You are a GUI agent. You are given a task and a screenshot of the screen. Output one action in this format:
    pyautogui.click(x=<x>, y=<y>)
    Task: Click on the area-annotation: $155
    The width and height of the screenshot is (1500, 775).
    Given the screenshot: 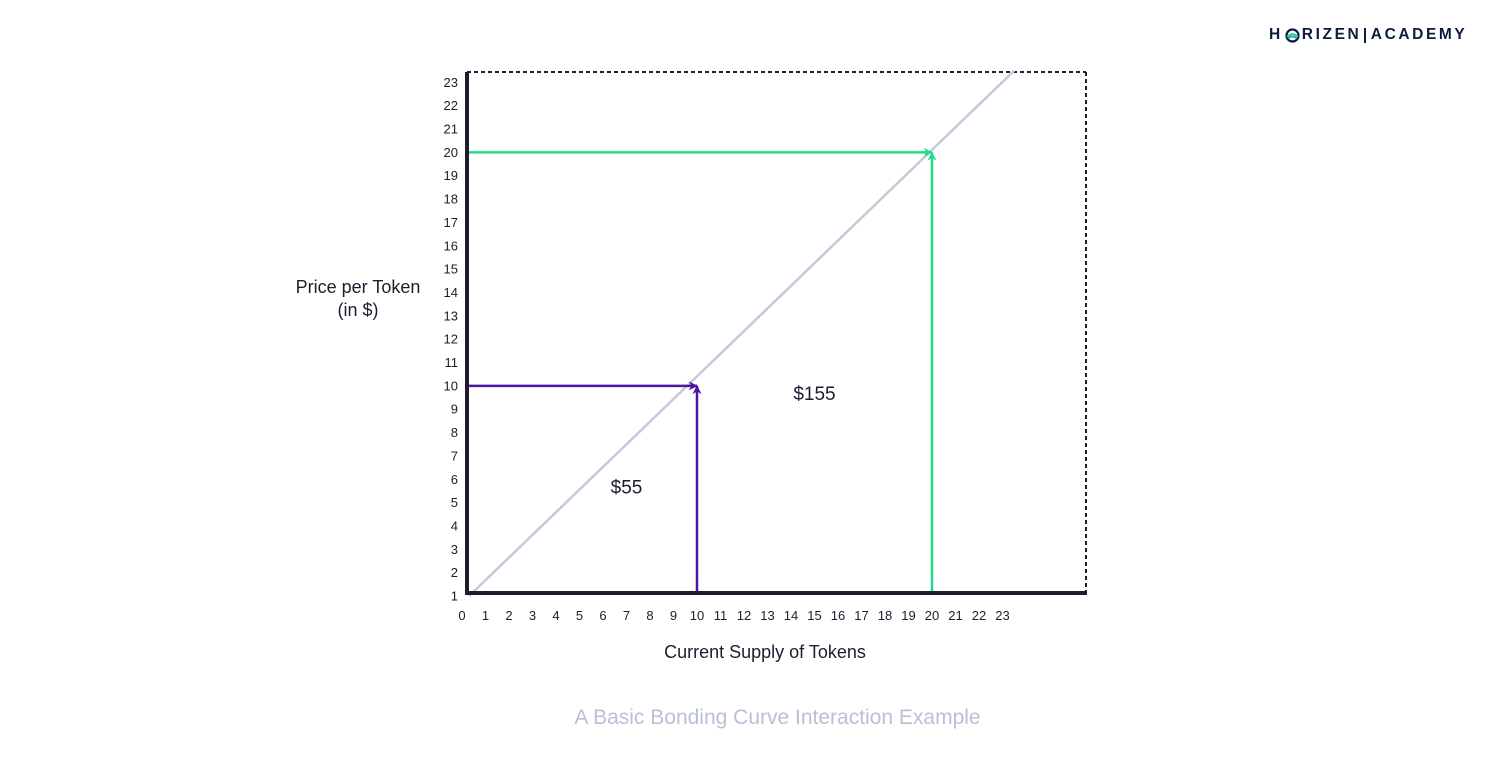 What is the action you would take?
    pyautogui.click(x=814, y=394)
    